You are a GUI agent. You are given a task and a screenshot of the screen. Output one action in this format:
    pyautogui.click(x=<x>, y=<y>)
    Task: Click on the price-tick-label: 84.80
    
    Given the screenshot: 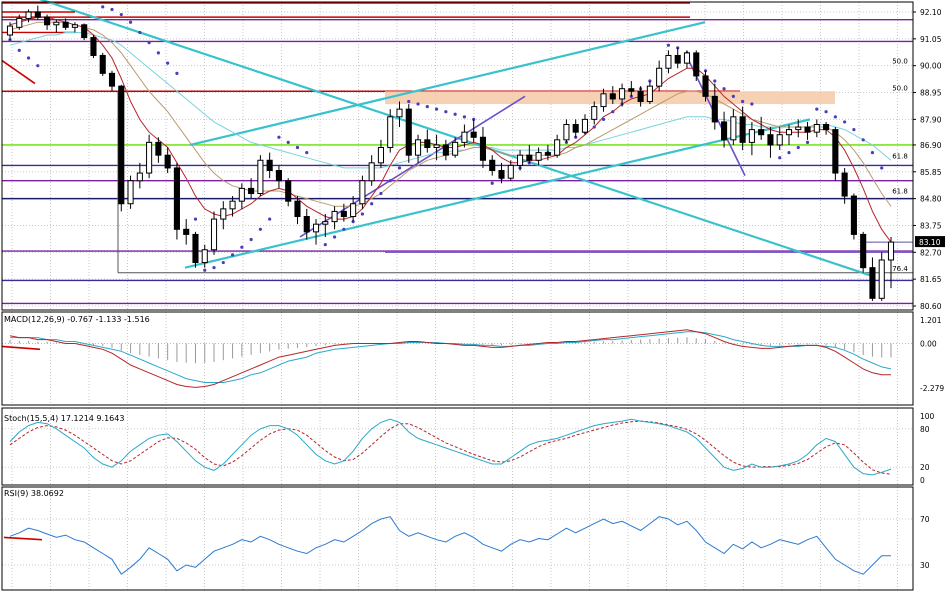 What is the action you would take?
    pyautogui.click(x=931, y=199)
    